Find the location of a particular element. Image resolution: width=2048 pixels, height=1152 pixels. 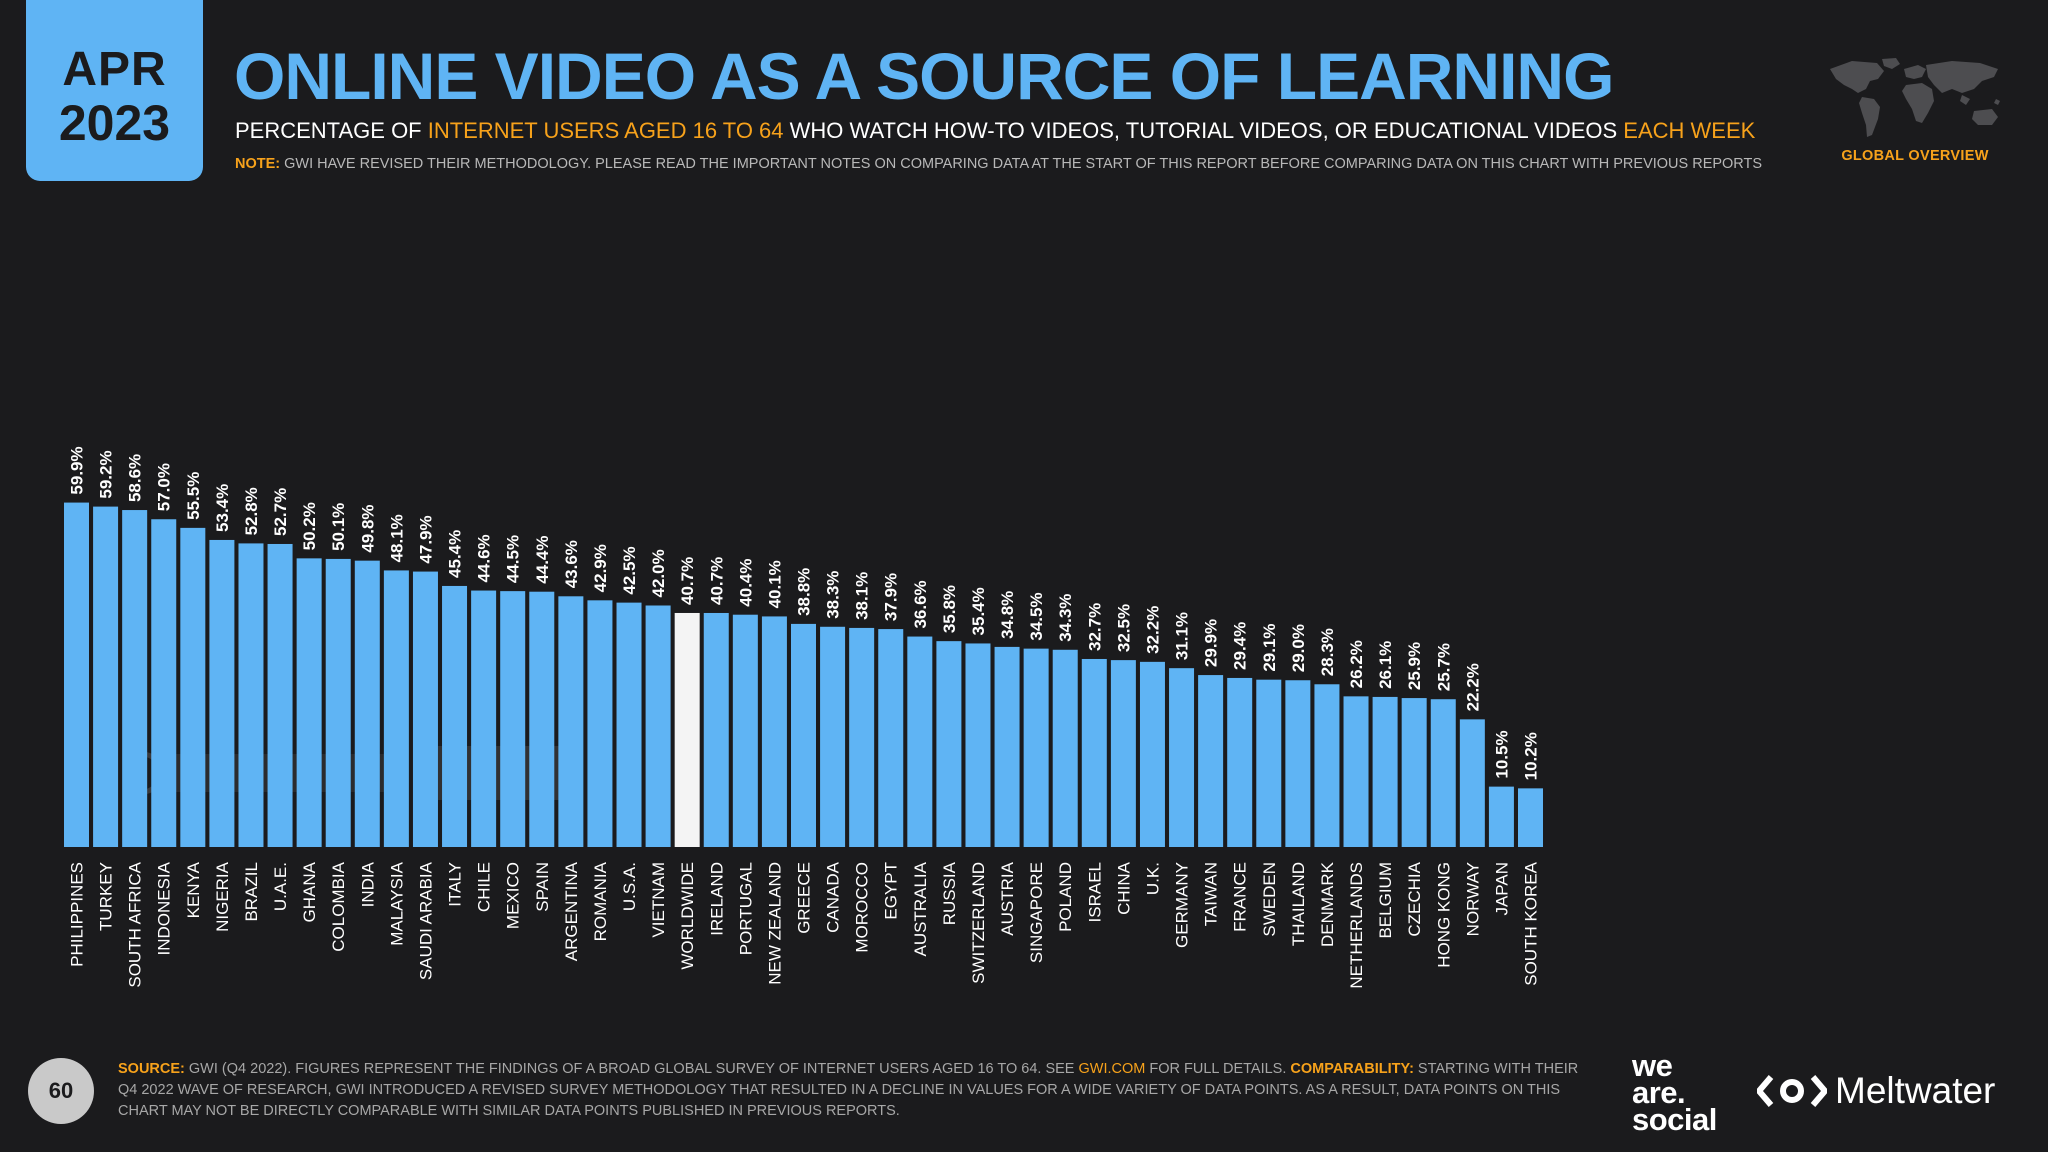

bar-egypt is located at coordinates (891, 738).